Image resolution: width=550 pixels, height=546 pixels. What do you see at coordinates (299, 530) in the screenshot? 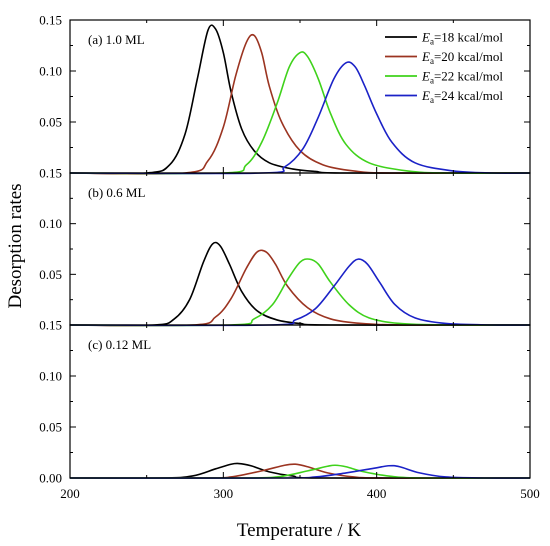
I see `x-axis-title: Temperature / K` at bounding box center [299, 530].